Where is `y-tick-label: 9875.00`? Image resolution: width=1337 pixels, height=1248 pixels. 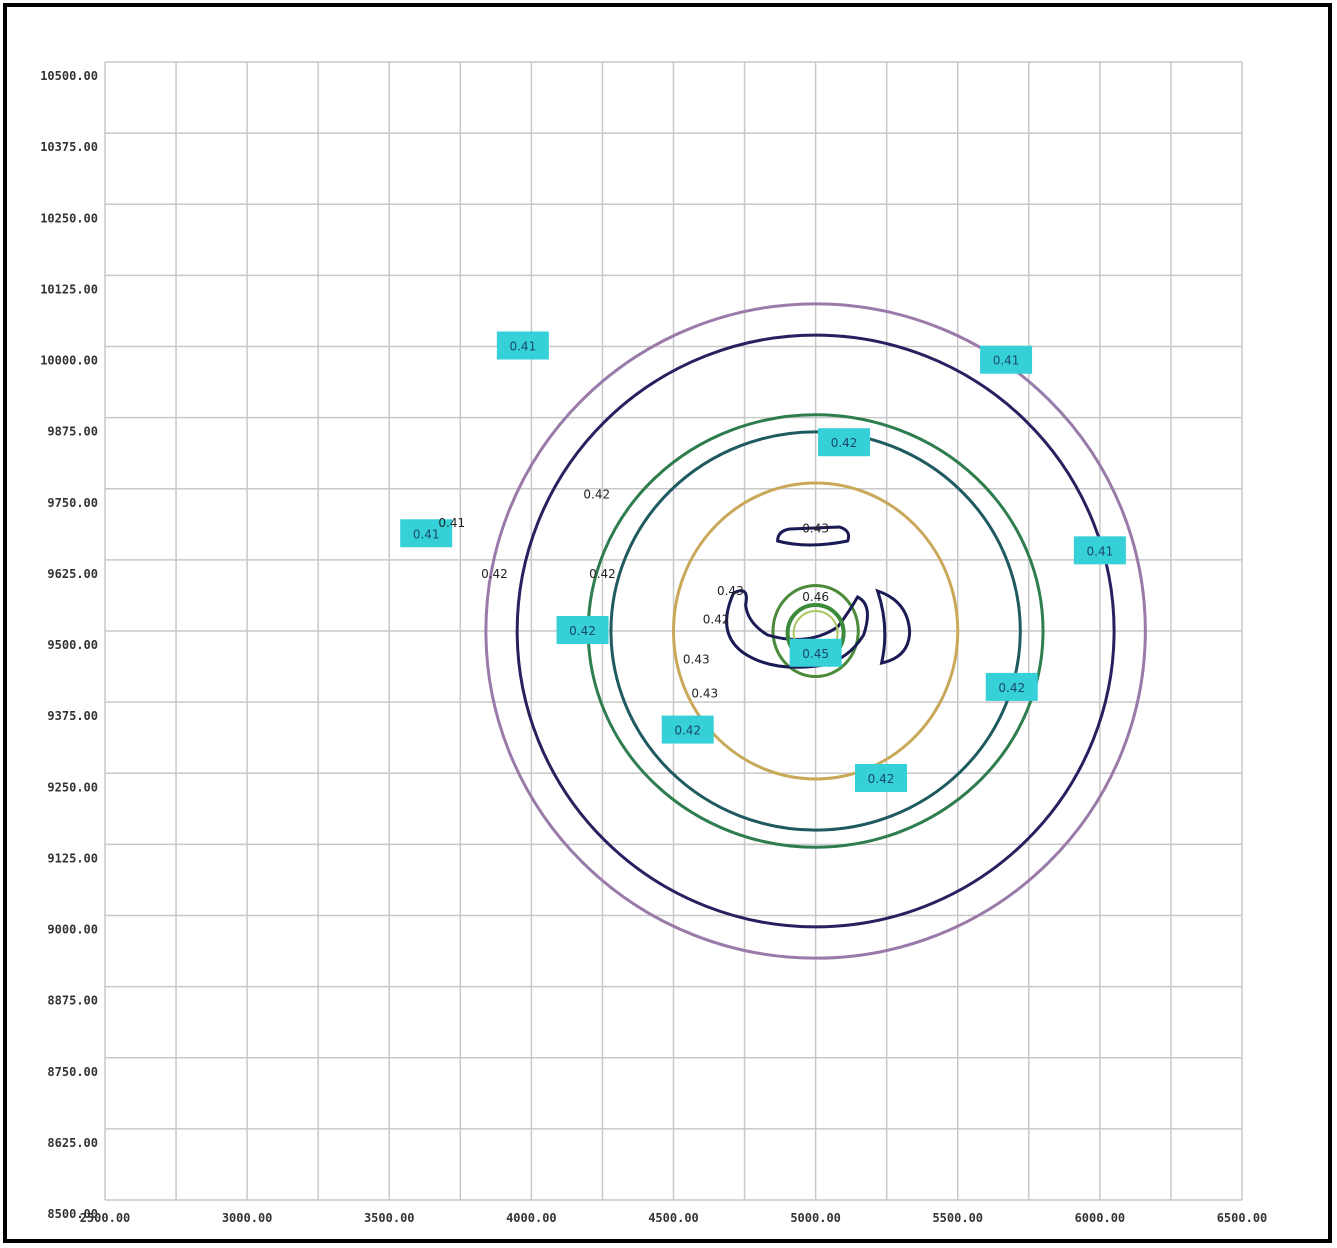
y-tick-label: 9875.00 is located at coordinates (72, 432).